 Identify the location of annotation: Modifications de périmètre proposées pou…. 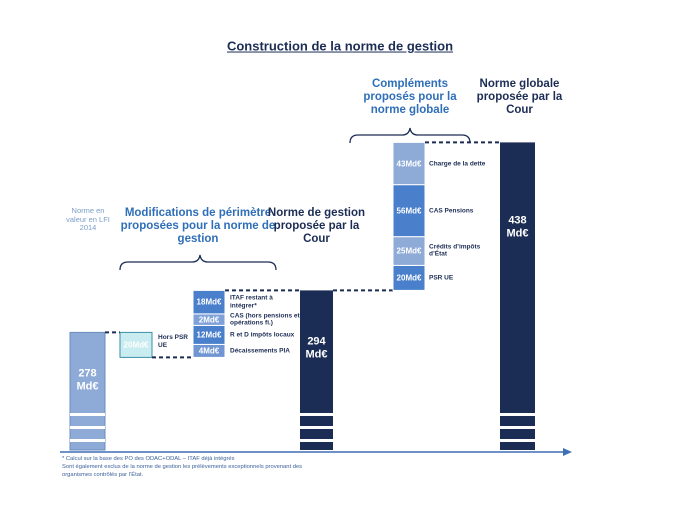
(198, 226).